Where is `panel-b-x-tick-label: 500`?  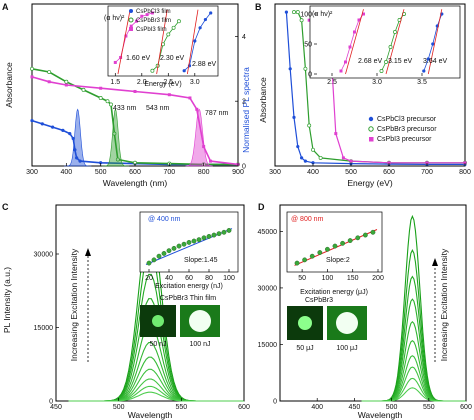
panel-b-x-tick-label: 500 is located at coordinates (351, 172).